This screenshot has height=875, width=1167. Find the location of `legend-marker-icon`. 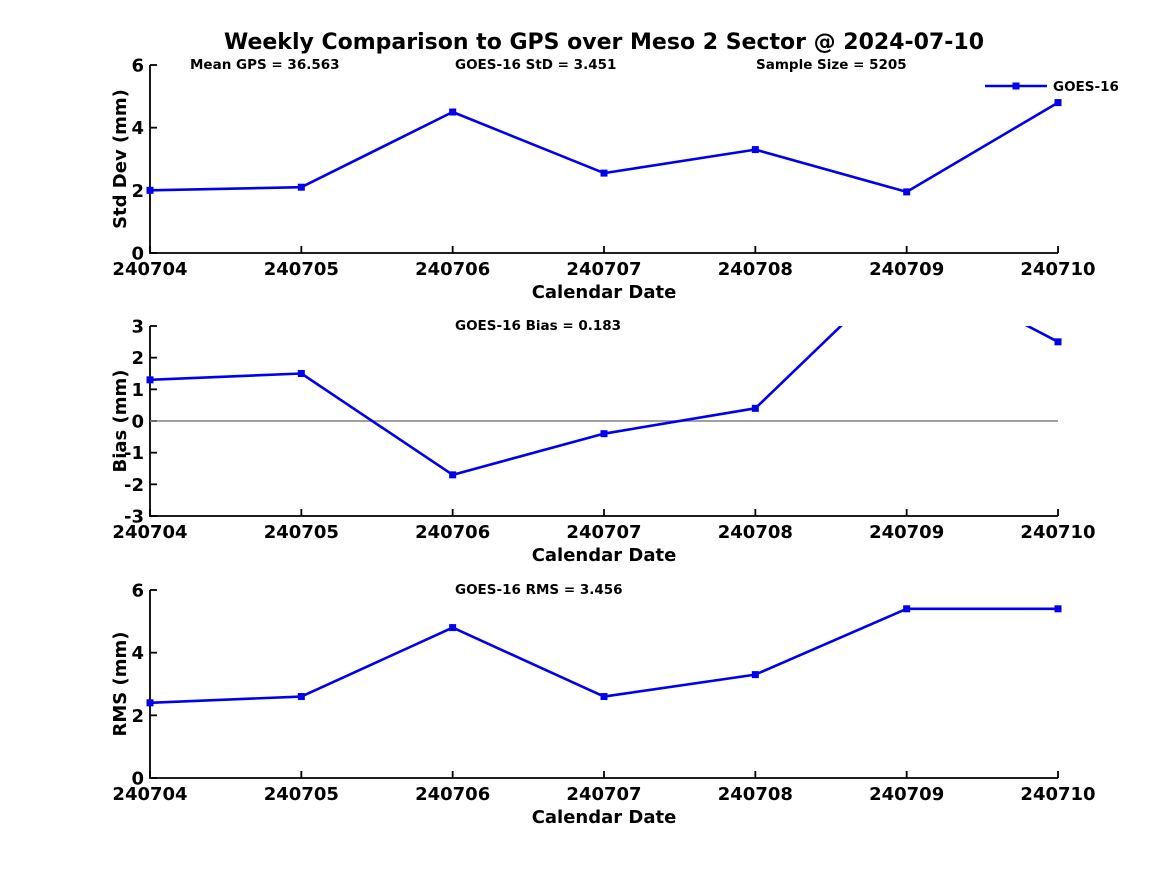

legend-marker-icon is located at coordinates (1016, 86).